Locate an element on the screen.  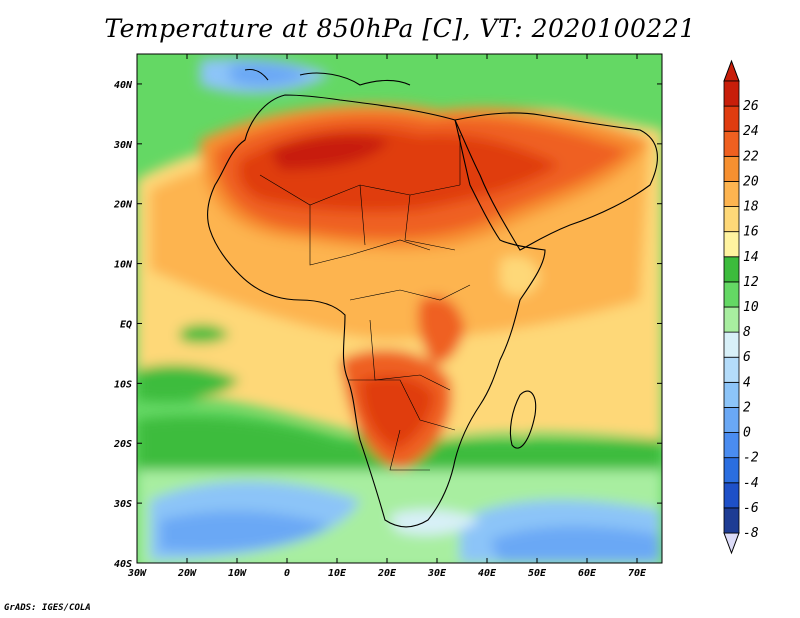
x-tick-label: 0 is located at coordinates (287, 573).